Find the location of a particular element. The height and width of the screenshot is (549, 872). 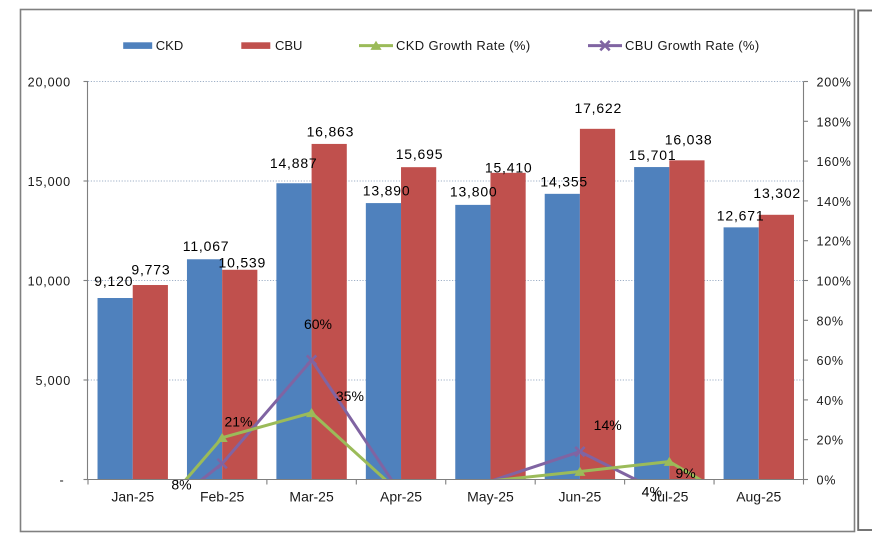

svg-text: 14,355 is located at coordinates (564, 181).